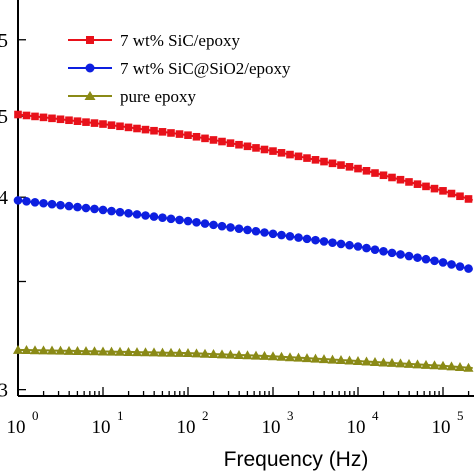  I want to click on y-tick-label: 5, so click(4, 117).